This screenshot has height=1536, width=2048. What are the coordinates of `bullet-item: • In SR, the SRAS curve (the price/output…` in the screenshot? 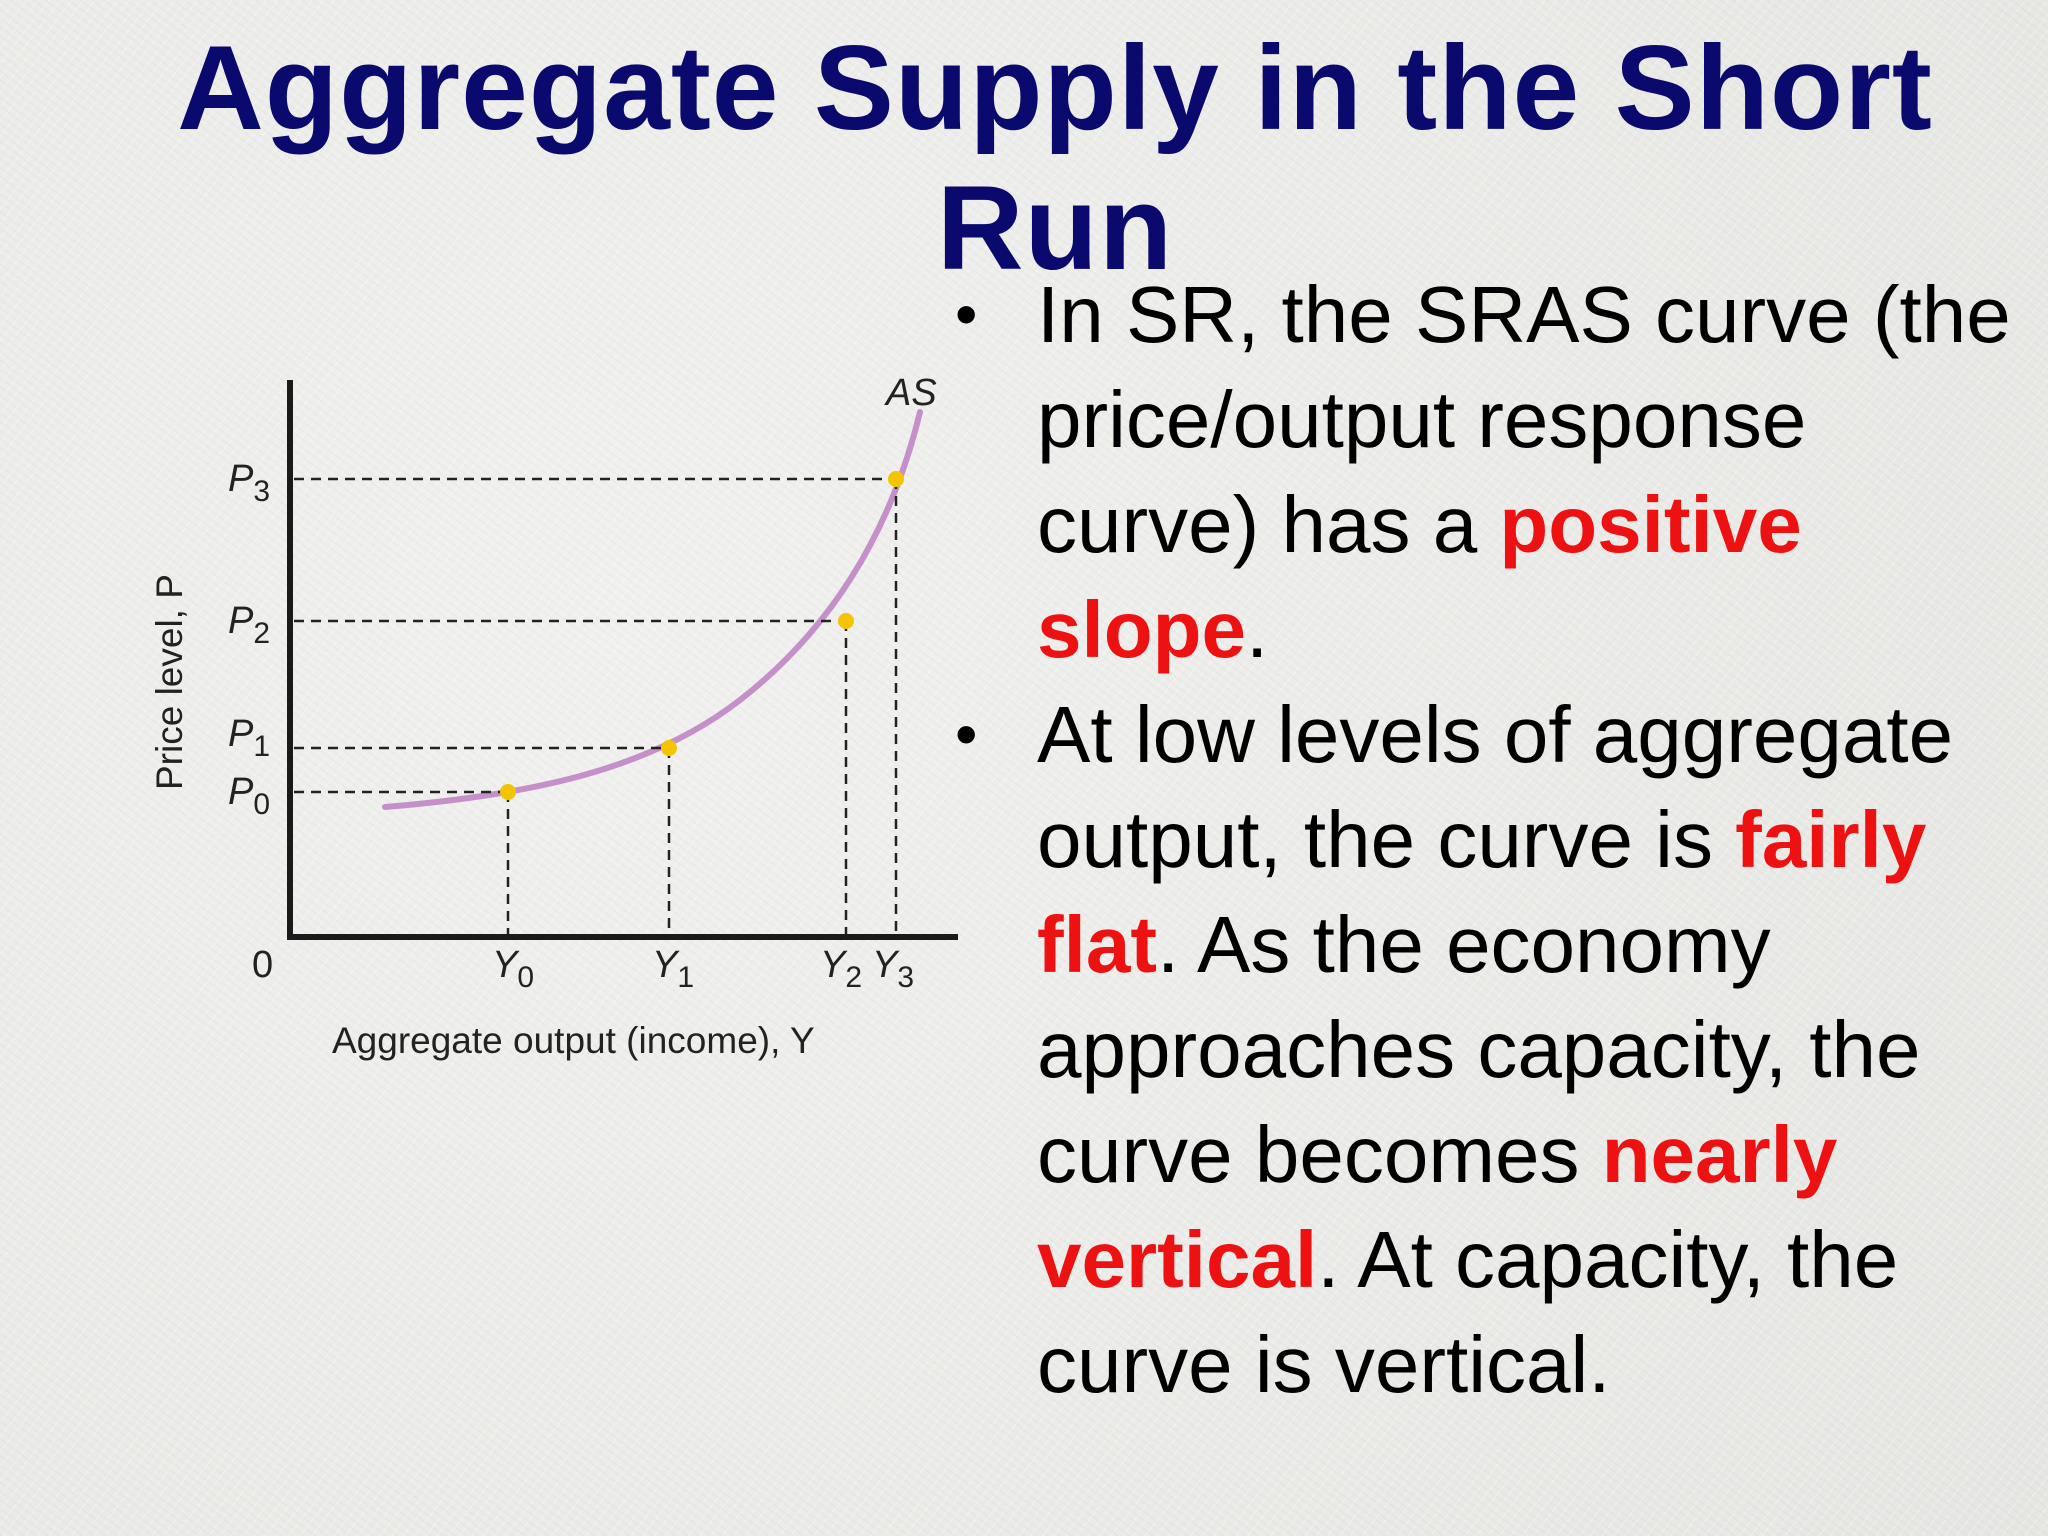 It's located at (1495, 472).